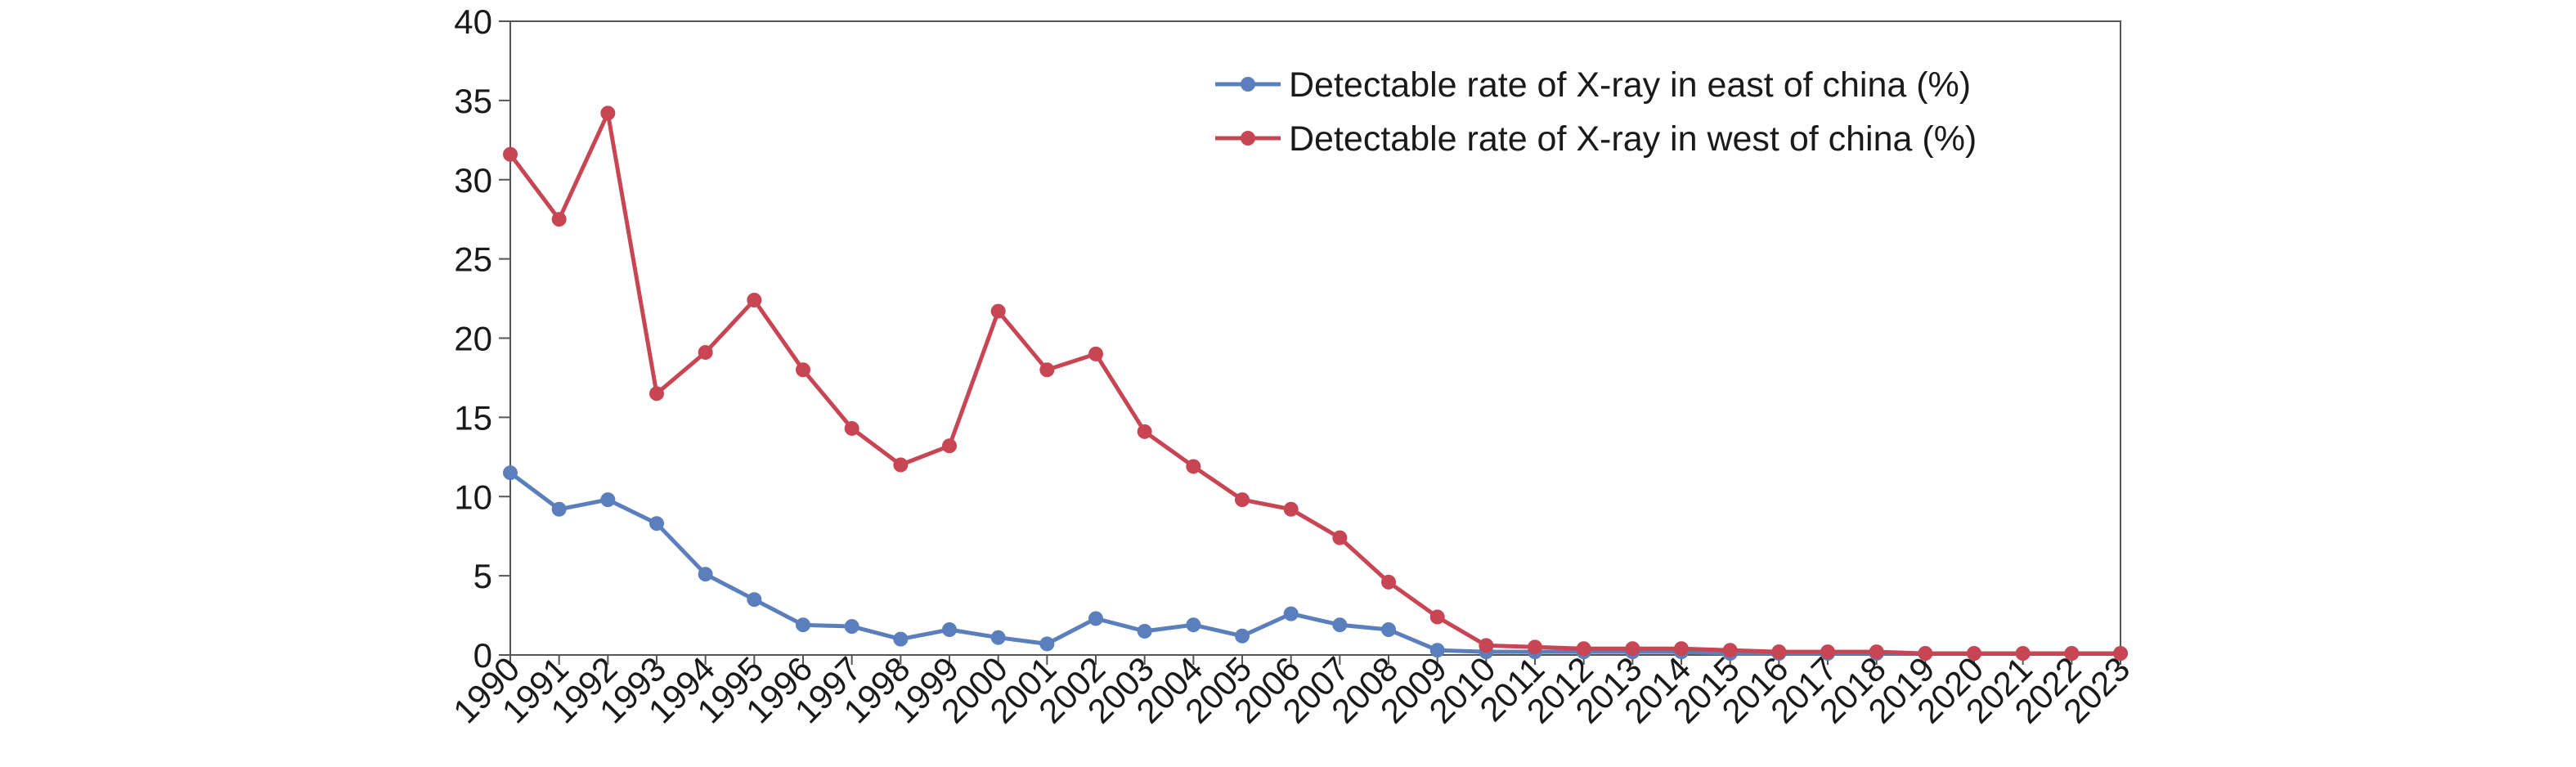  What do you see at coordinates (473, 21) in the screenshot?
I see `y-tick-label: 40` at bounding box center [473, 21].